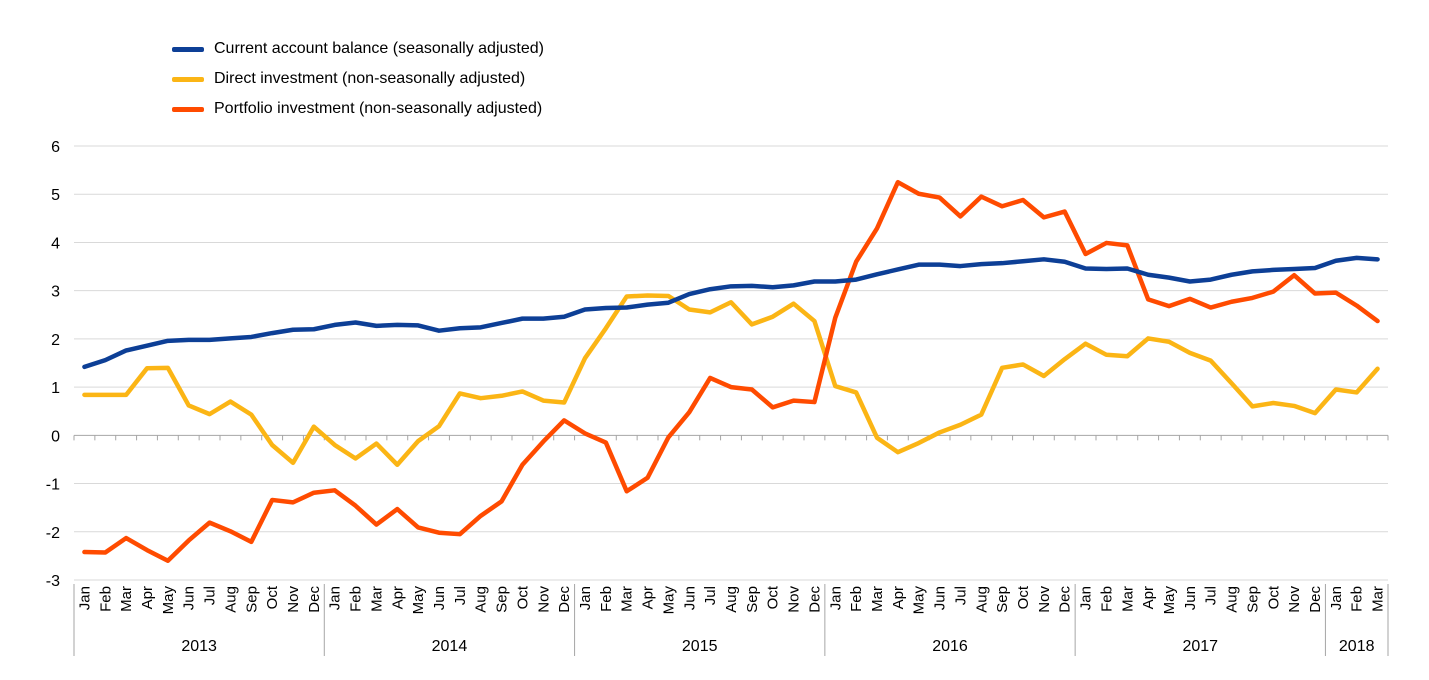  Describe the element at coordinates (1357, 646) in the screenshot. I see `x-year-label: 2018` at that location.